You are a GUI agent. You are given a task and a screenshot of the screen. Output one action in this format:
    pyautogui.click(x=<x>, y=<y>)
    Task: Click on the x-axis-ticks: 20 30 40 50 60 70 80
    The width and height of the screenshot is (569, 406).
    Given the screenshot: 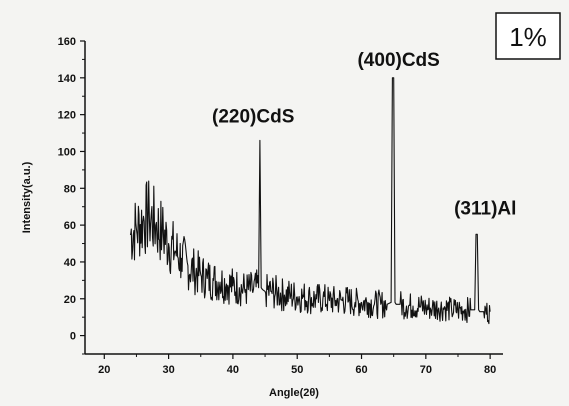 What is the action you would take?
    pyautogui.click(x=297, y=365)
    